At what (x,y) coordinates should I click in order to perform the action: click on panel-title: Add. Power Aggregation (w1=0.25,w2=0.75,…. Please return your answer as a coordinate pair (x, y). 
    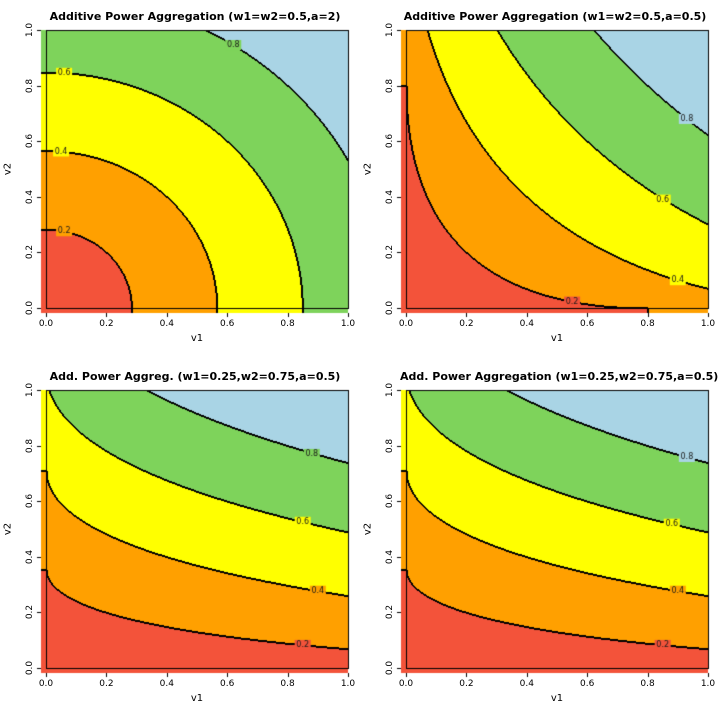
    Looking at the image, I should click on (559, 376).